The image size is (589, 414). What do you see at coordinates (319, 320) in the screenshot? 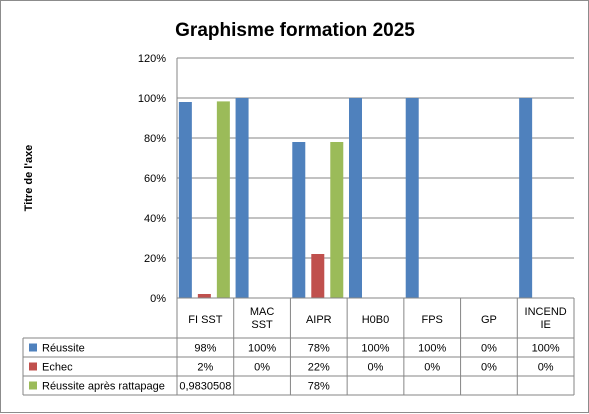
I see `category-label: AIPR` at bounding box center [319, 320].